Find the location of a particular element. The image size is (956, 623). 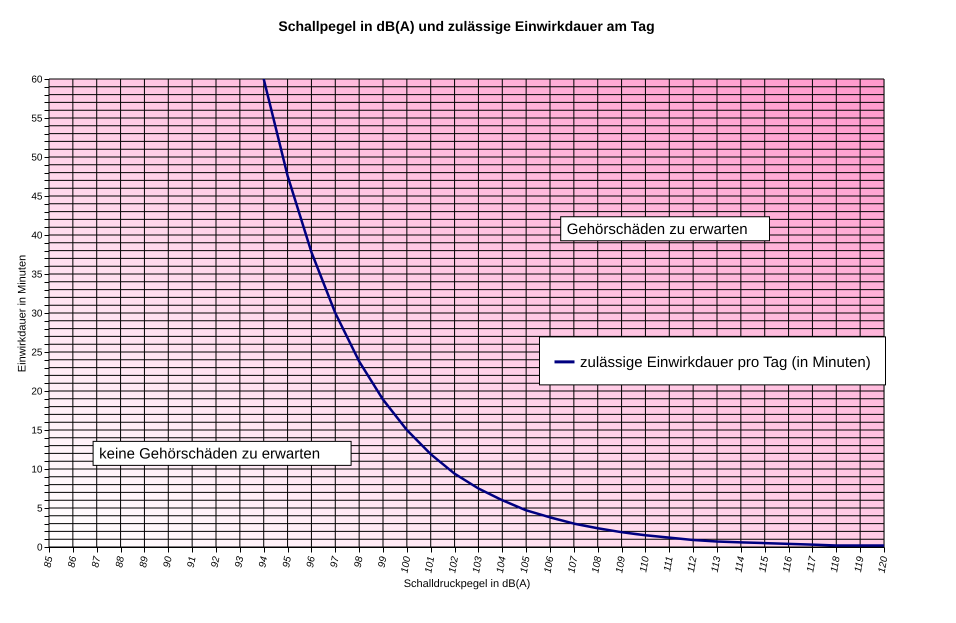

x-tick-label: 114 is located at coordinates (741, 564).